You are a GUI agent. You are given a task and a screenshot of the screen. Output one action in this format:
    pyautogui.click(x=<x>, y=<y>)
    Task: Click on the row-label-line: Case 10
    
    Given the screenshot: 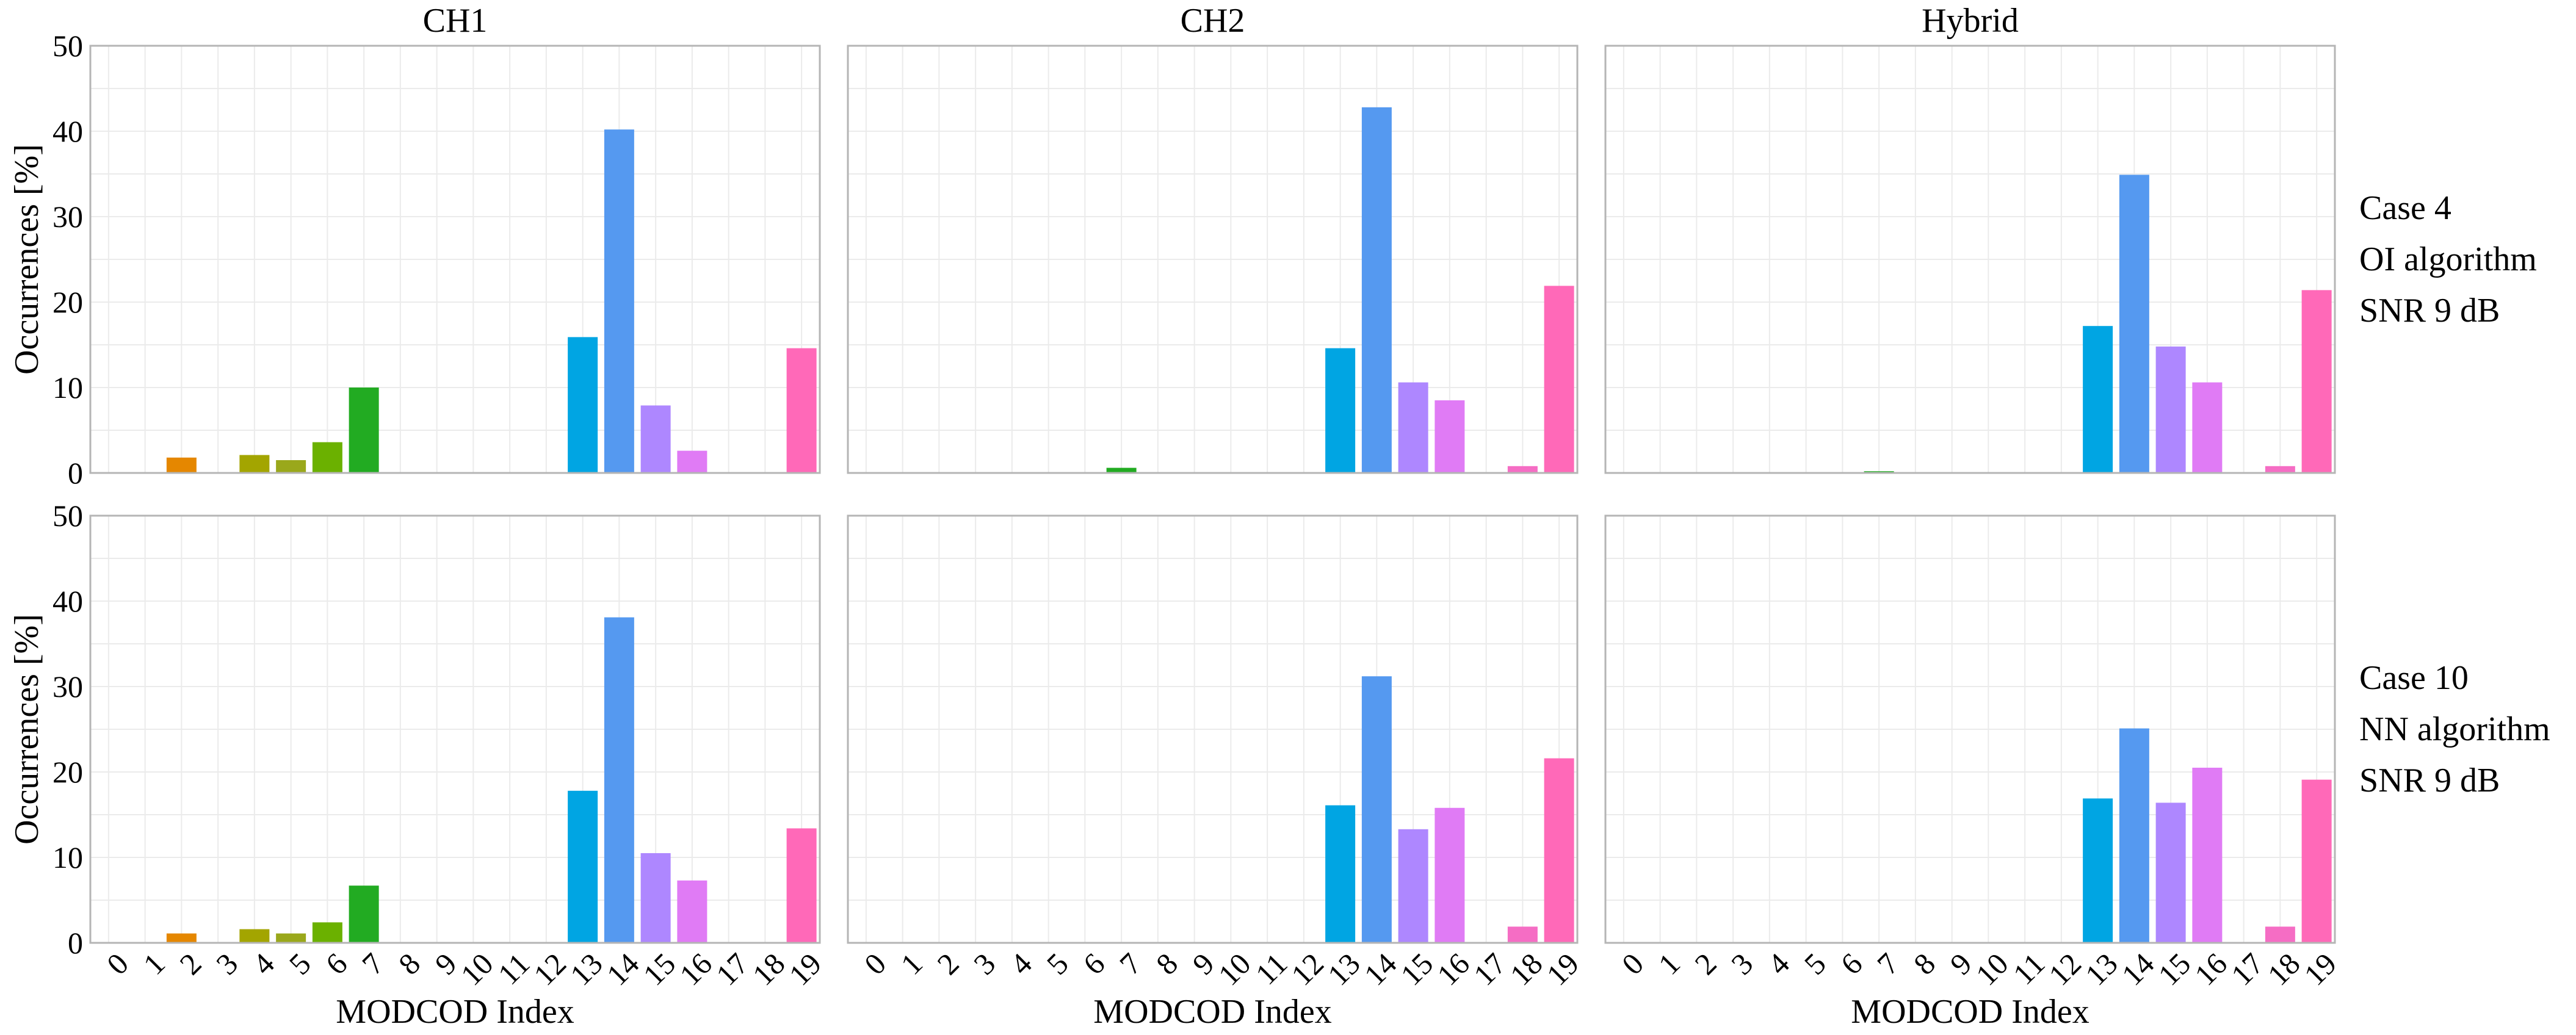 What is the action you would take?
    pyautogui.click(x=2414, y=678)
    